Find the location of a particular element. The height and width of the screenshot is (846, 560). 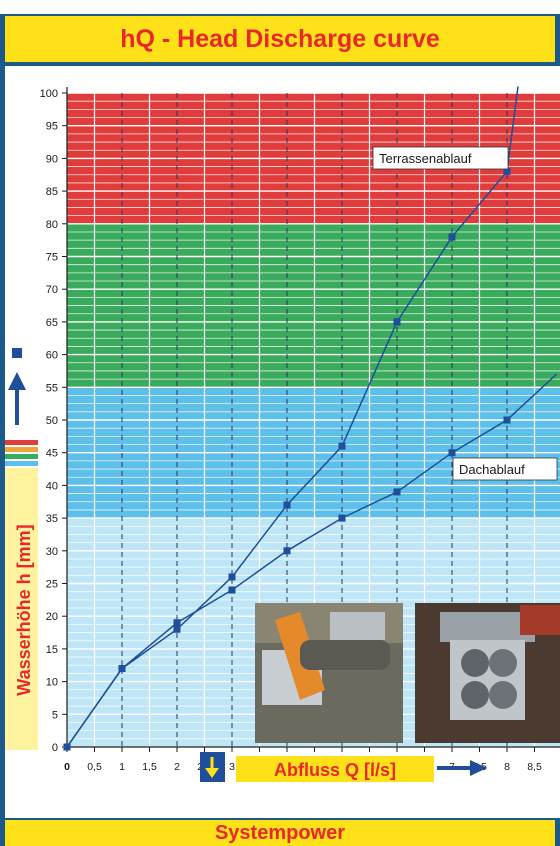

y-tick-label: 65 is located at coordinates (52, 323).